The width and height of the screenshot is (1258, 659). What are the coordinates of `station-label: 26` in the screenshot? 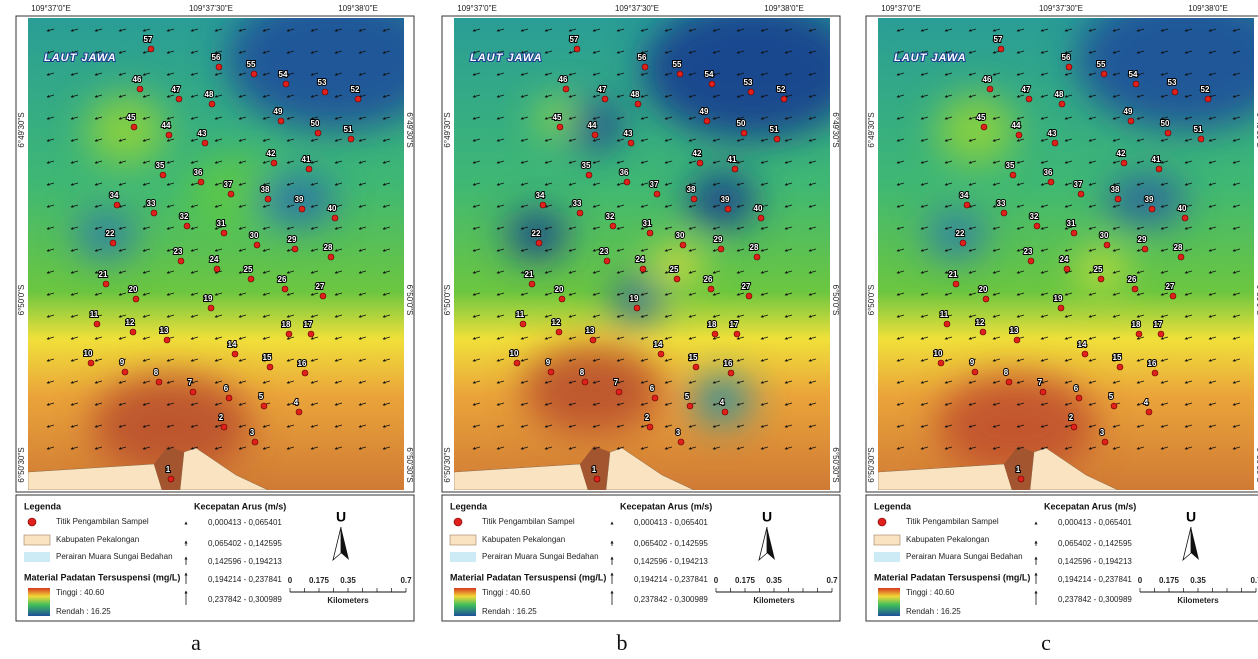 It's located at (282, 279).